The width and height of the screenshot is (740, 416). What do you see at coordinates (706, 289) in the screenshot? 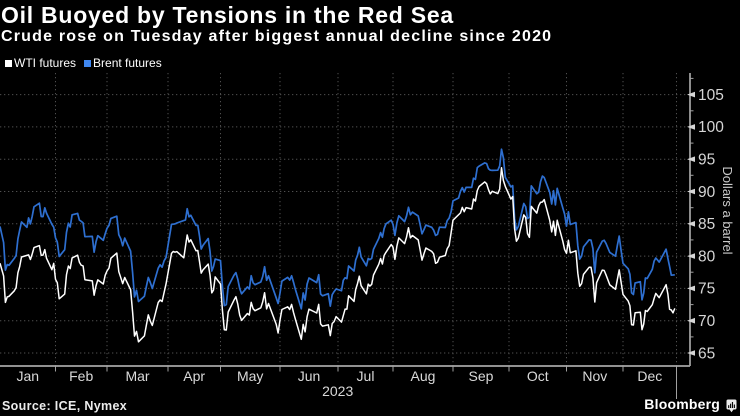
I see `svg-text: 75` at bounding box center [706, 289].